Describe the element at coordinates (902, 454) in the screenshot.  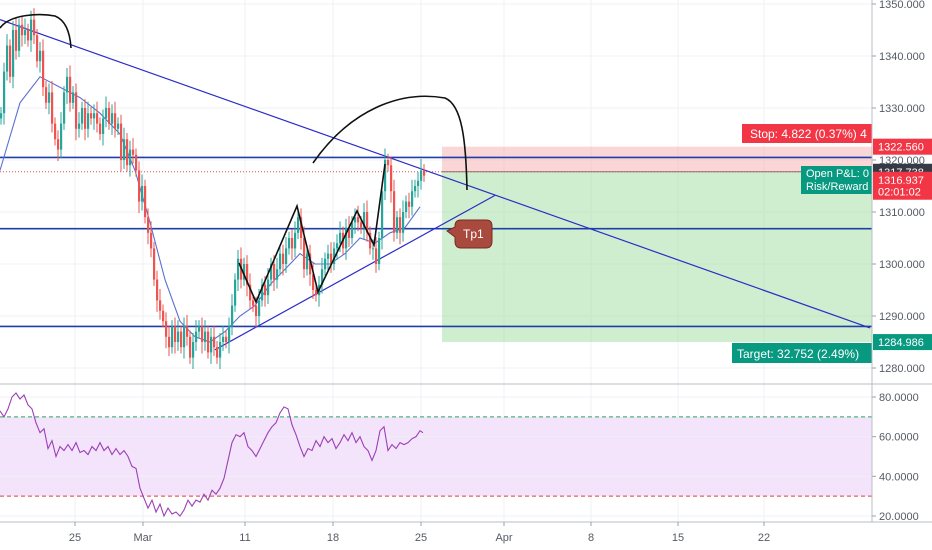
I see `rsi-axis: 20.0000 40.0000 60.0000 80.0000` at that location.